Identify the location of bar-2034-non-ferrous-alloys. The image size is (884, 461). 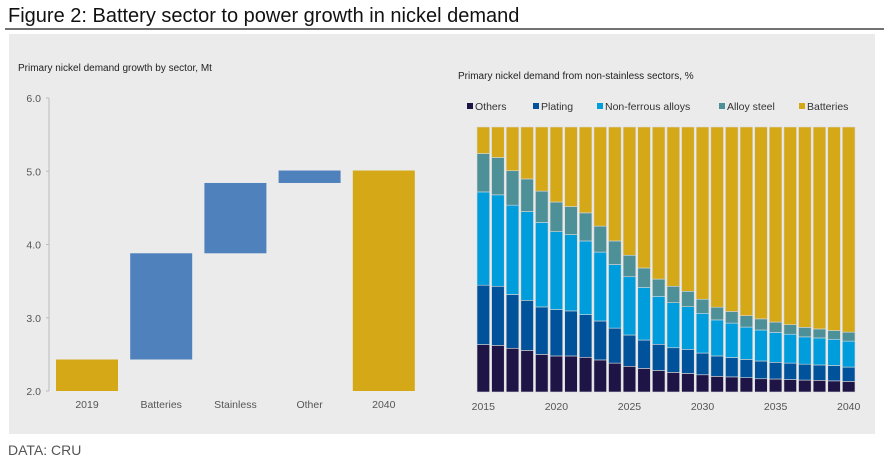
(761, 345).